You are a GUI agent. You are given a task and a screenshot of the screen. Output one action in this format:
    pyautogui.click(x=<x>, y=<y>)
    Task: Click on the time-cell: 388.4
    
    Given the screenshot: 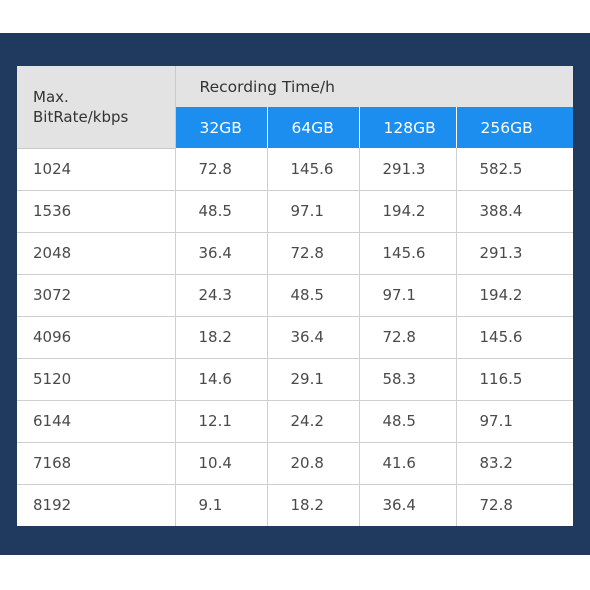 What is the action you would take?
    pyautogui.click(x=514, y=210)
    